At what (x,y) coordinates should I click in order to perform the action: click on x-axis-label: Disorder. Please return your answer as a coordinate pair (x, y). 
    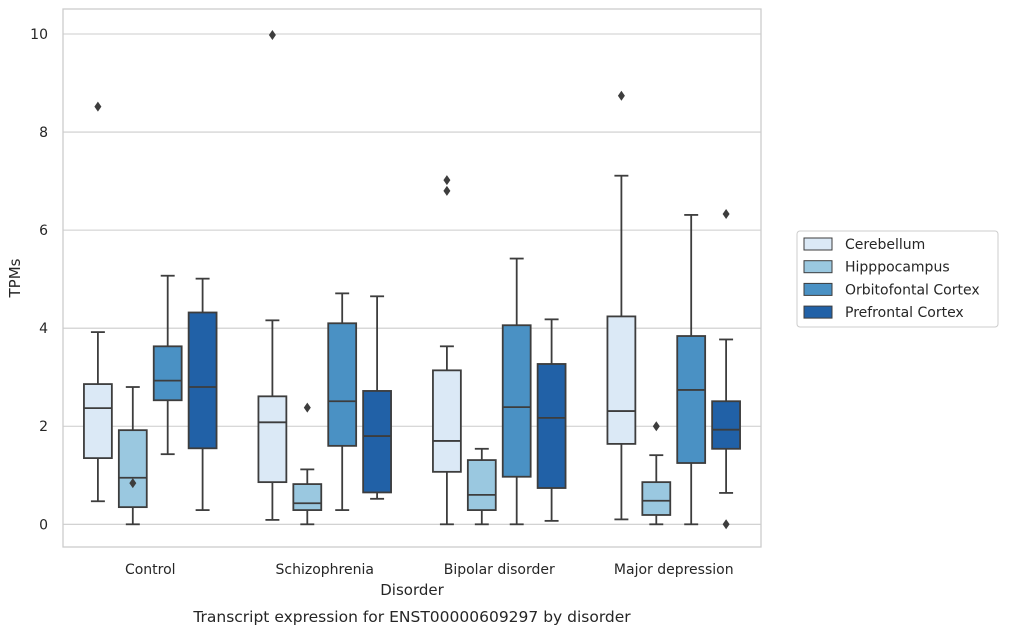
    Looking at the image, I should click on (412, 590).